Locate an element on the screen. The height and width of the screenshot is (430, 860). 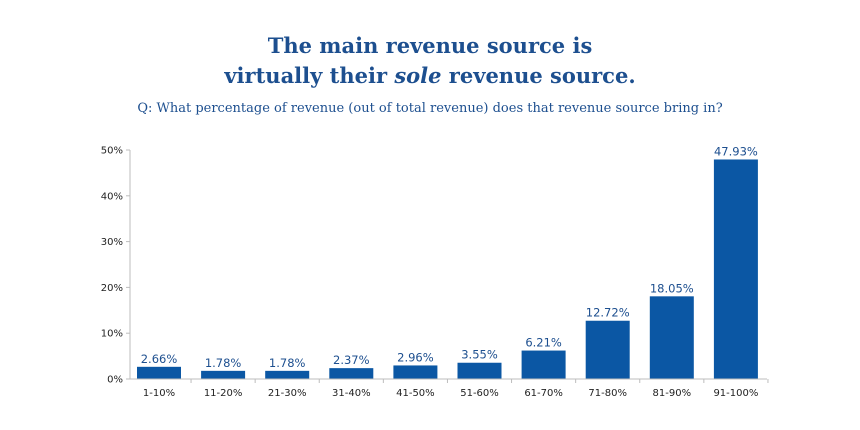
x-tick-label: 1-10% is located at coordinates (159, 393).